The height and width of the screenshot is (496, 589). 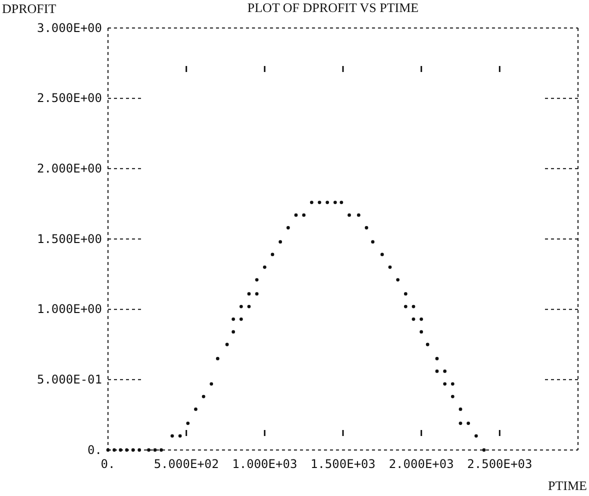 I want to click on y-tick-label: 0., so click(x=95, y=449).